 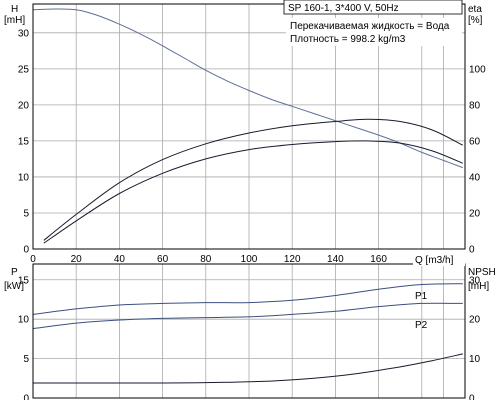 I want to click on x-axis-label-bg, so click(x=439, y=260).